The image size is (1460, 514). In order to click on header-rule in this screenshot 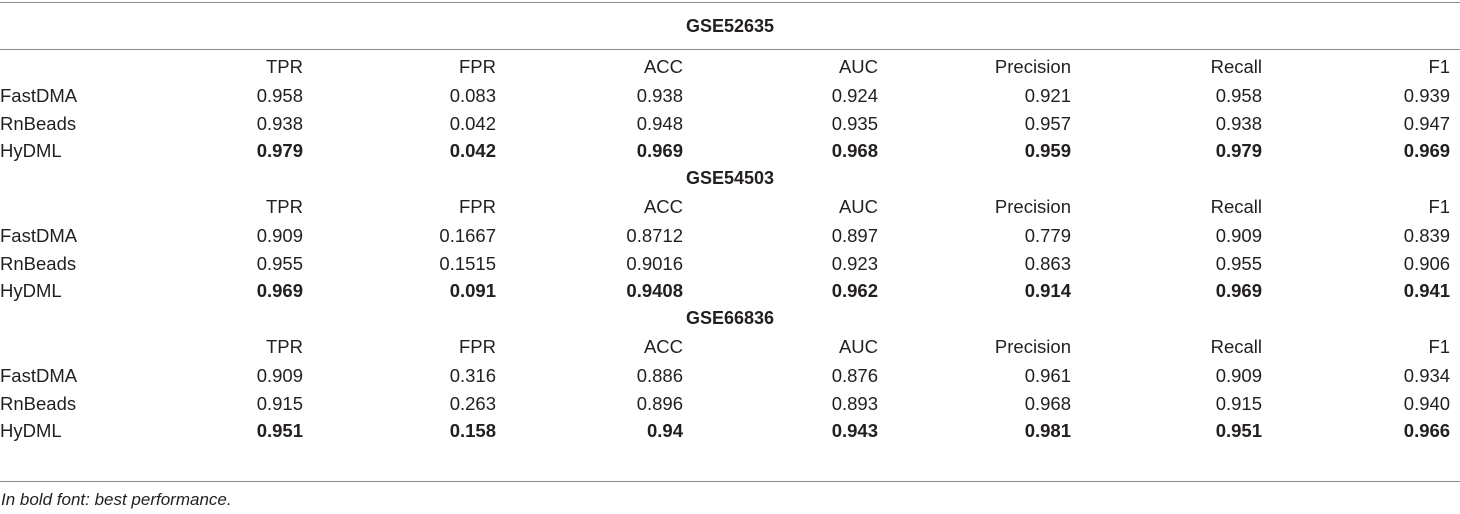, I will do `click(730, 49)`.